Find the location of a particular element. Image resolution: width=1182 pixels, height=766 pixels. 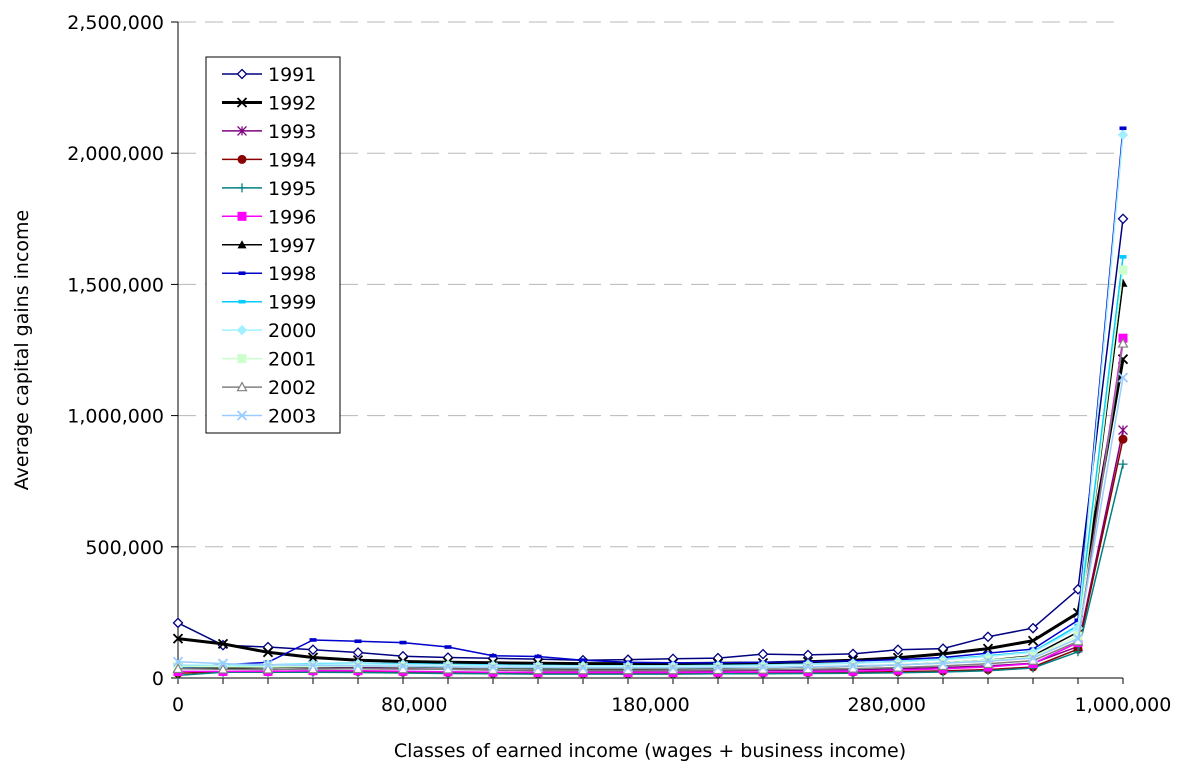

legend-item-2002: 2002 is located at coordinates (269, 388).